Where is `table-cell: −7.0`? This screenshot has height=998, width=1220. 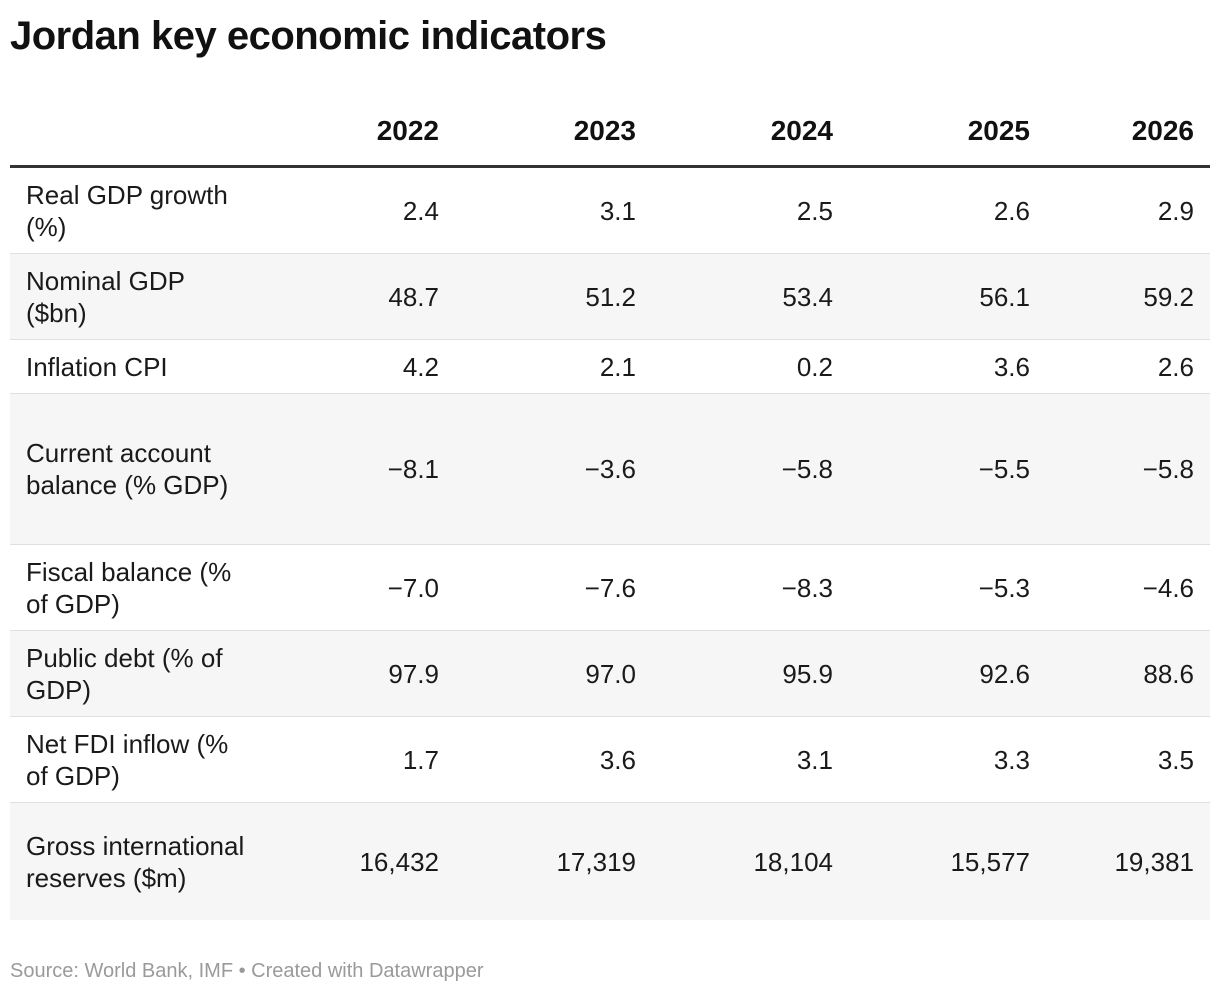
table-cell: −7.0 is located at coordinates (413, 587).